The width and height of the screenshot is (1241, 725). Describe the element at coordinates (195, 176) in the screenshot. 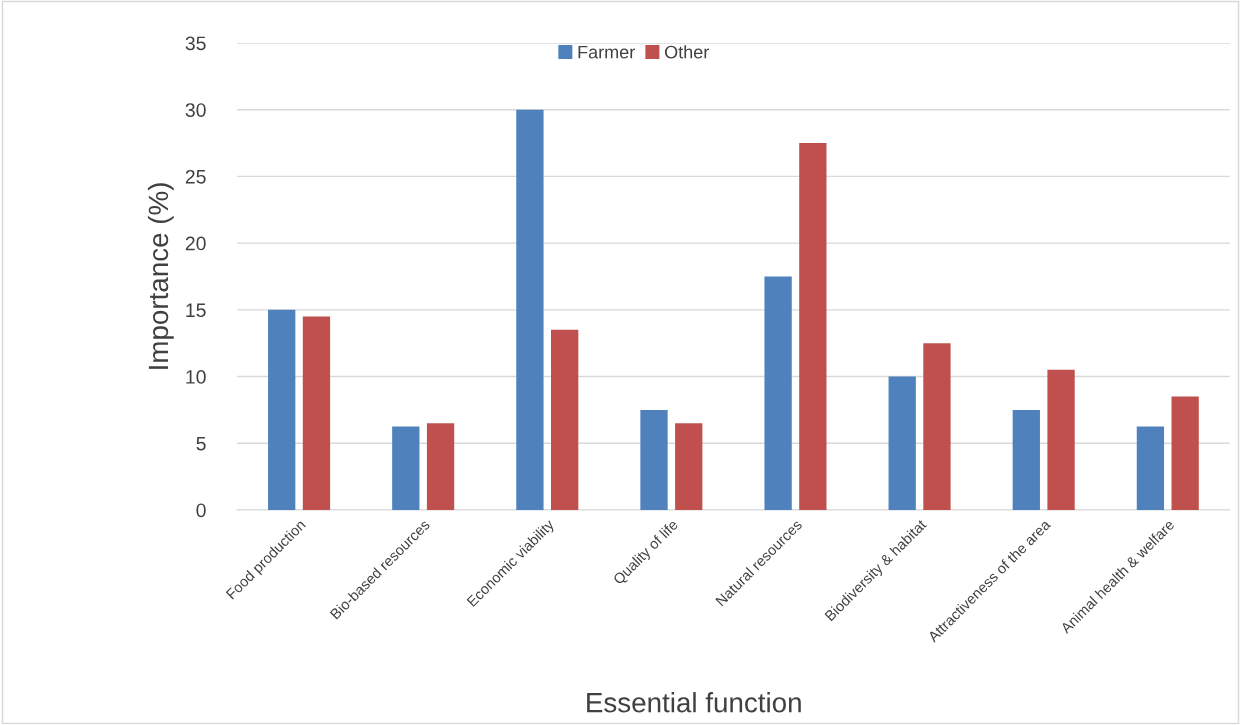

I see `y-tick-label: 25` at that location.